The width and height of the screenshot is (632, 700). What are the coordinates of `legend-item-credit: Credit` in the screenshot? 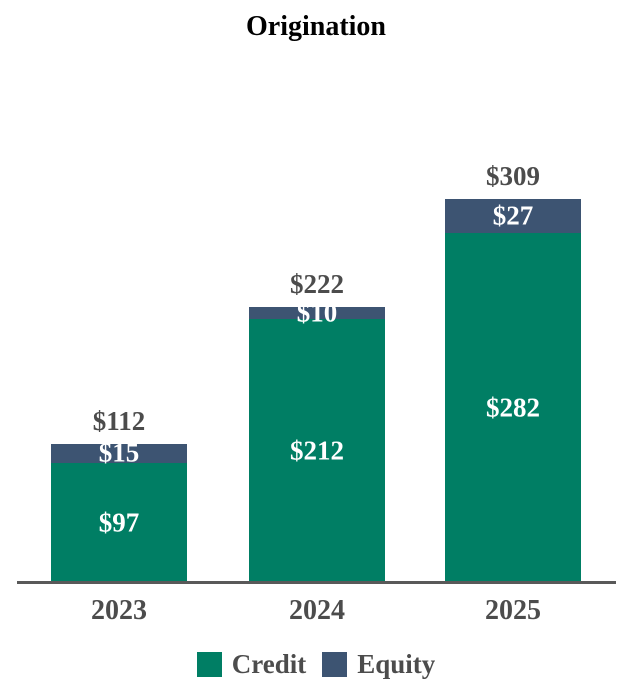 It's located at (251, 664).